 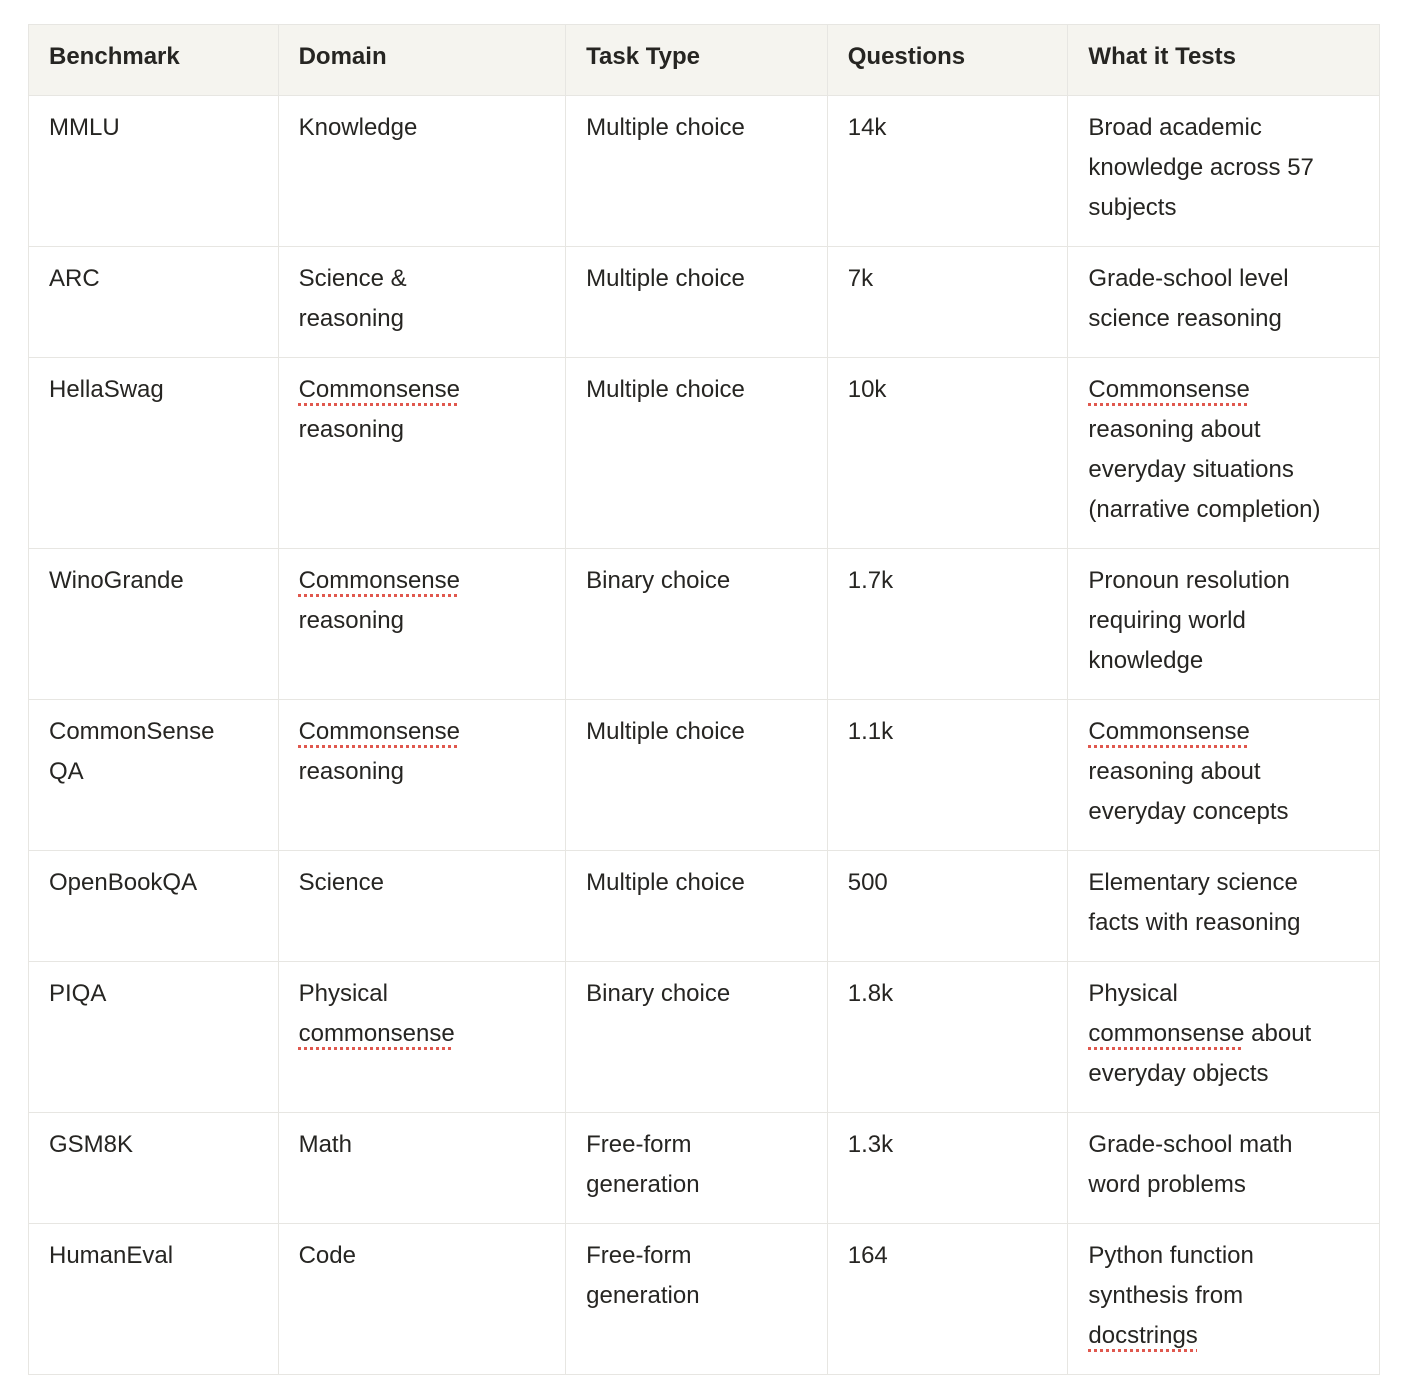 What do you see at coordinates (422, 1168) in the screenshot?
I see `cell-domain: Math` at bounding box center [422, 1168].